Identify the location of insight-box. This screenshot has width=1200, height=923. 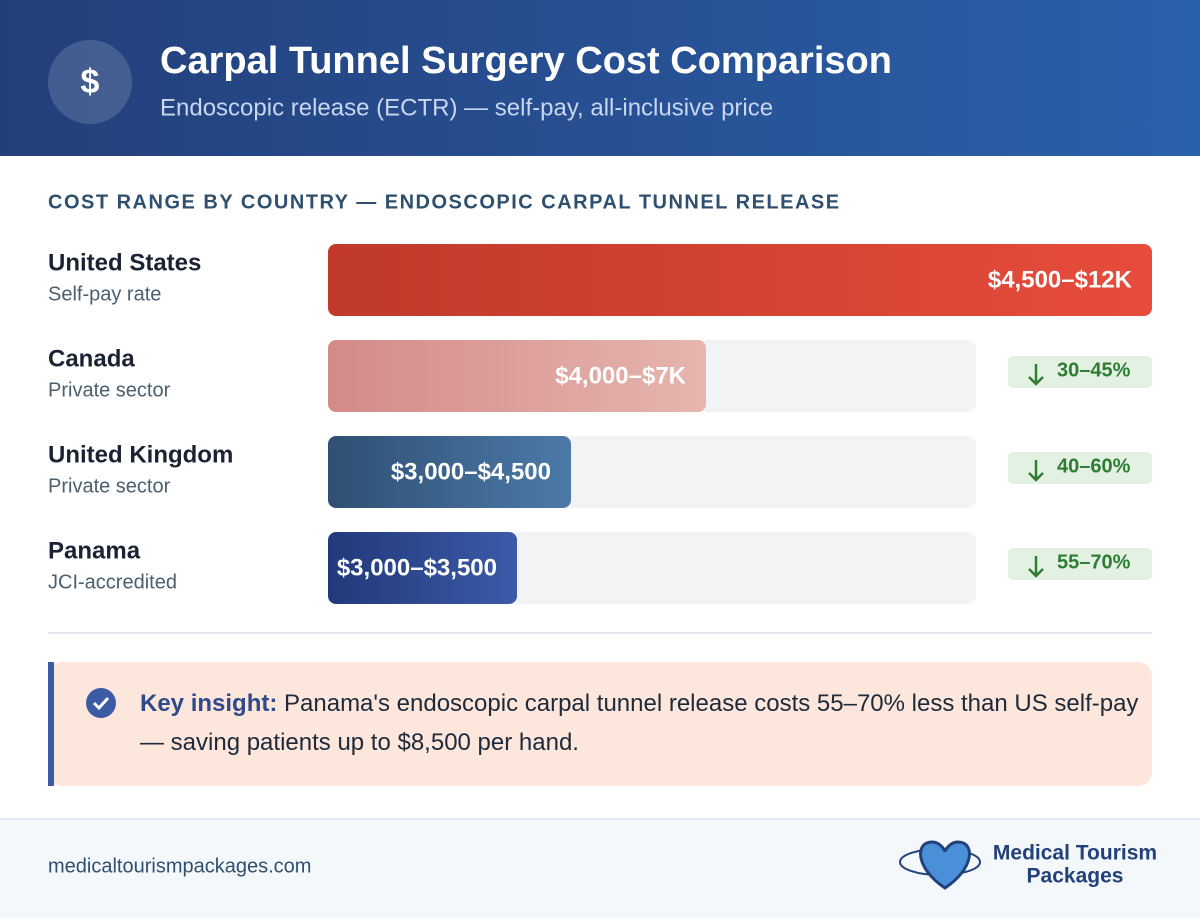
(600, 724).